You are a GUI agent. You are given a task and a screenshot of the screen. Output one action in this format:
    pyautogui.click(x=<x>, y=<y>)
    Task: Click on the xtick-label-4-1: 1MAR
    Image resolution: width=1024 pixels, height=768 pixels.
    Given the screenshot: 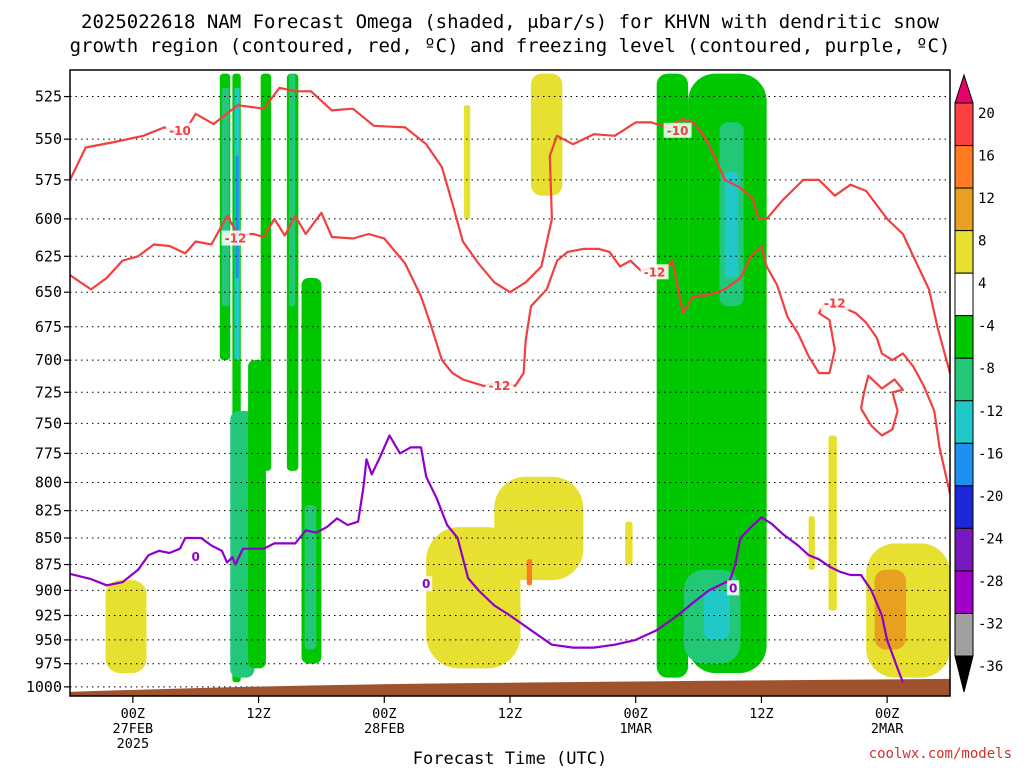 What is the action you would take?
    pyautogui.click(x=635, y=729)
    